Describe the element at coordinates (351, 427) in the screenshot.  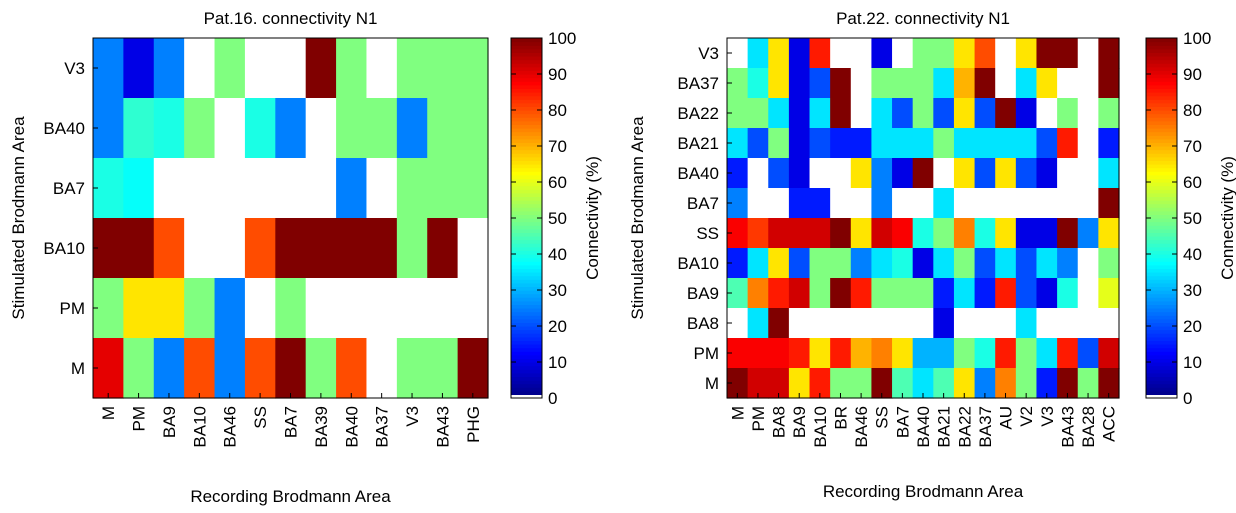
I see `x-tick-label: BA40` at that location.